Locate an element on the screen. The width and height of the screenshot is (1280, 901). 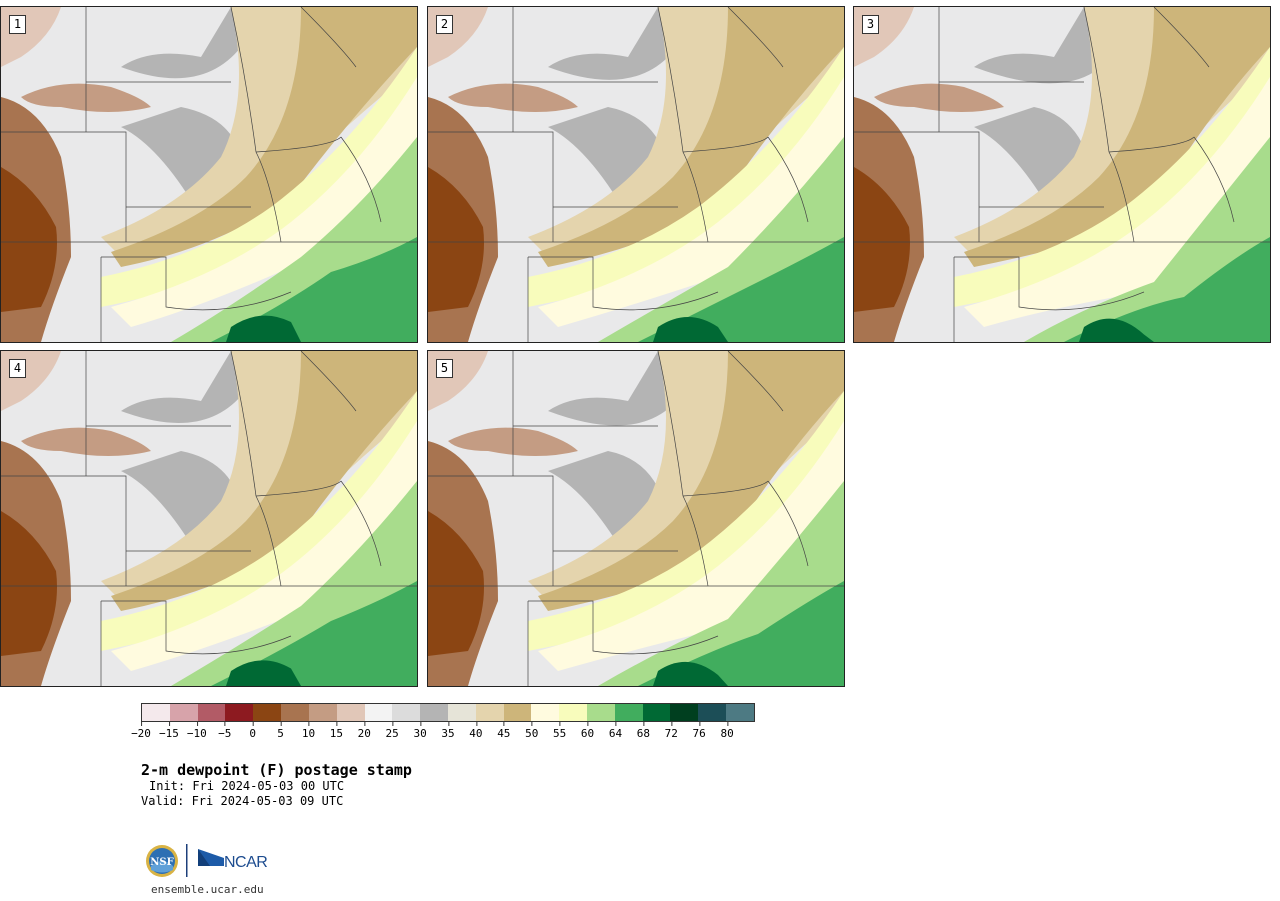
map-panel-3: 3 is located at coordinates (1062, 174).